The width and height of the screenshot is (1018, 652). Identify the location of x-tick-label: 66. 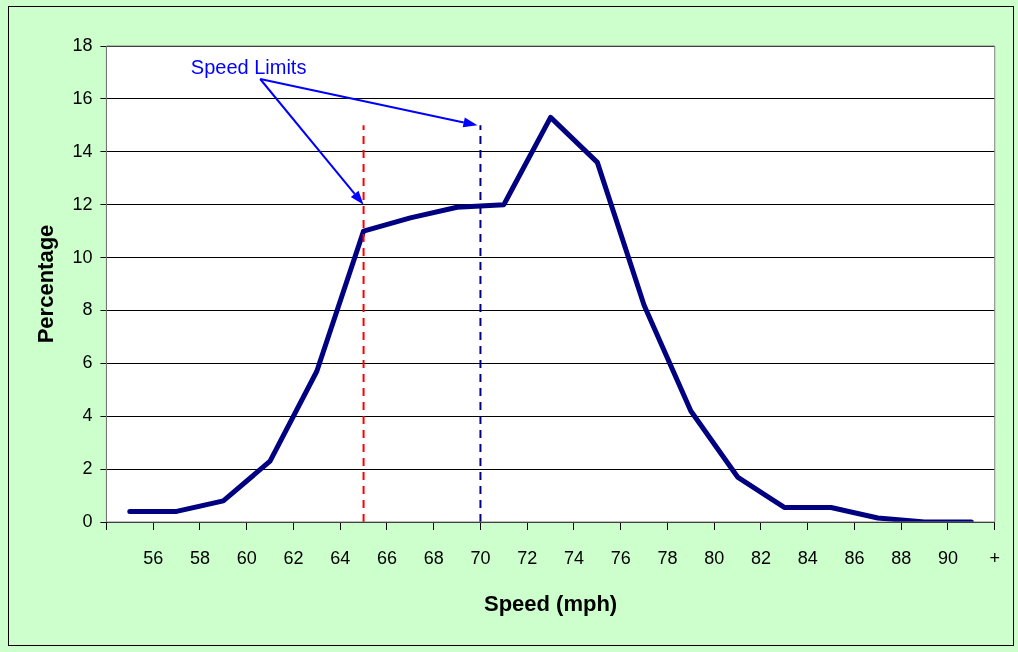
(386, 557).